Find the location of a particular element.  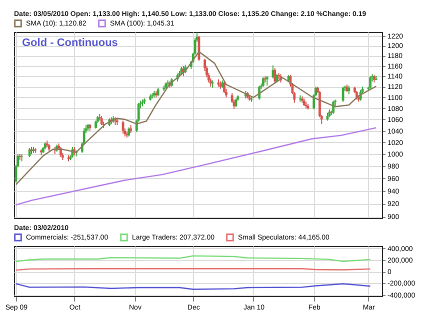

chart-title: Gold - Continuous is located at coordinates (70, 43).